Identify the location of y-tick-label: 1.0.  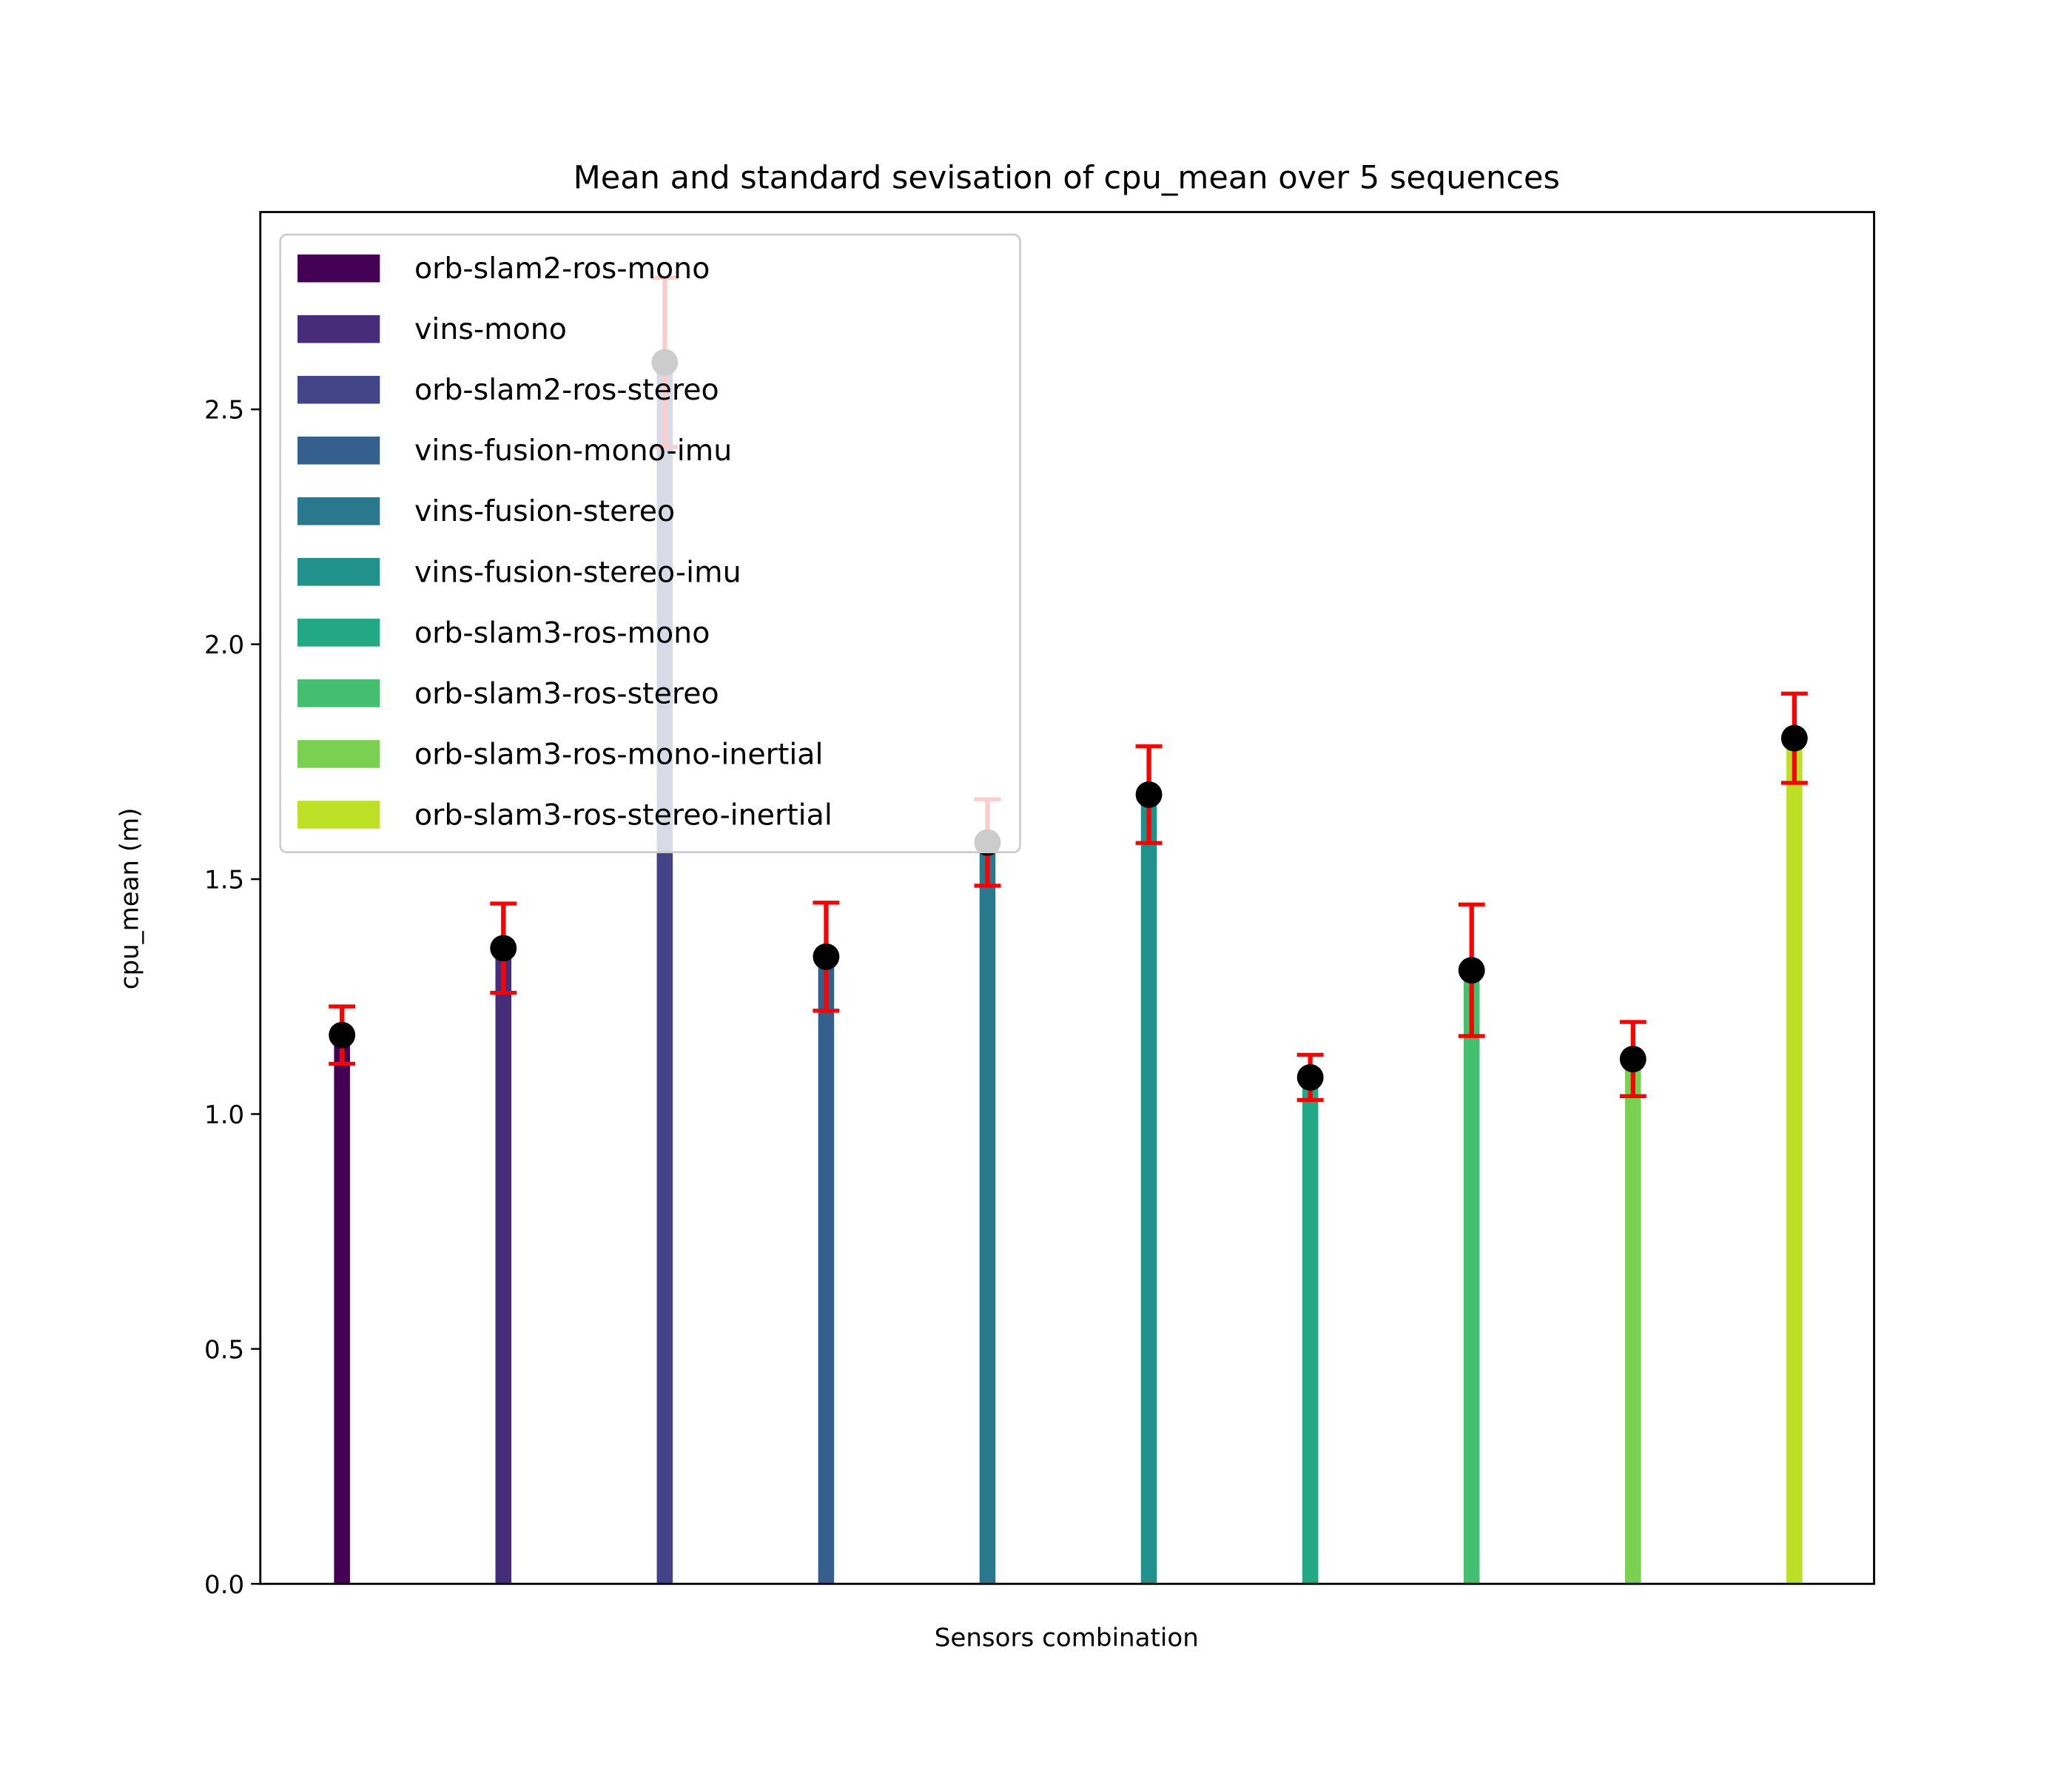
(224, 1115).